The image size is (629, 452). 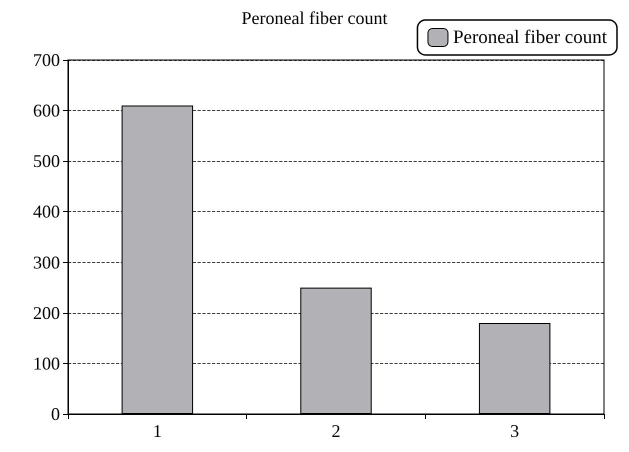 I want to click on x-tick-label: 2, so click(x=336, y=431).